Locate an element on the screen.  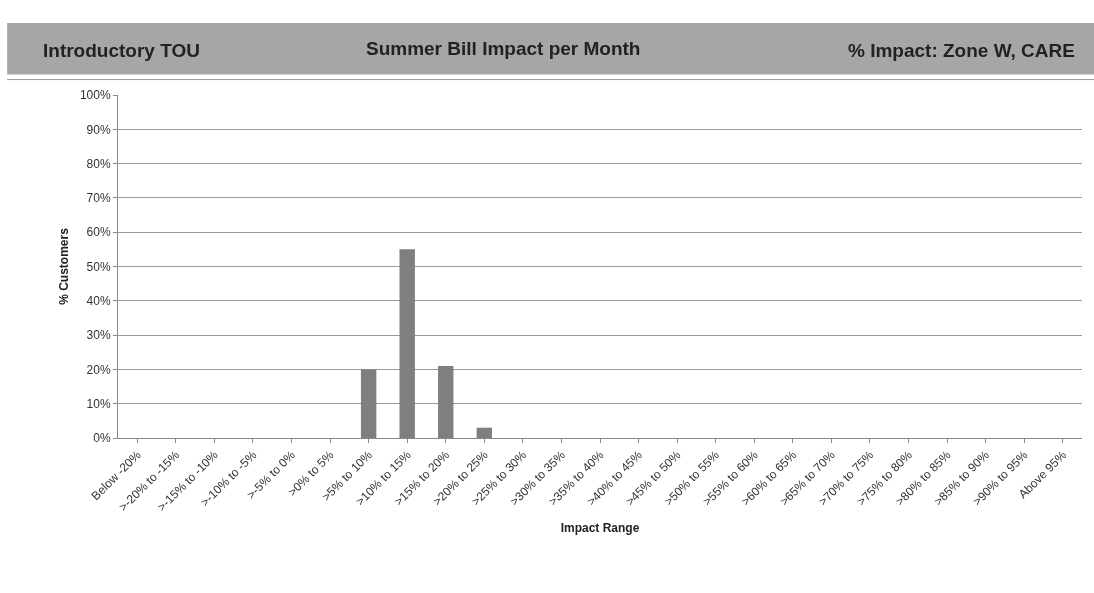
y-tick-label: 90% is located at coordinates (98, 129).